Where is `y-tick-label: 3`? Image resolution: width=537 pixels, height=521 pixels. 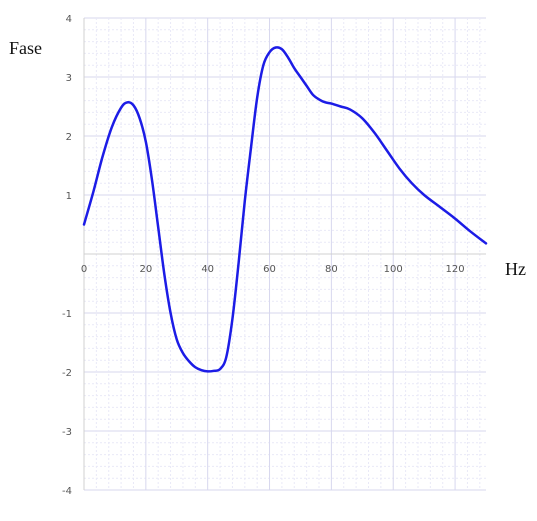
y-tick-label: 3 is located at coordinates (69, 78).